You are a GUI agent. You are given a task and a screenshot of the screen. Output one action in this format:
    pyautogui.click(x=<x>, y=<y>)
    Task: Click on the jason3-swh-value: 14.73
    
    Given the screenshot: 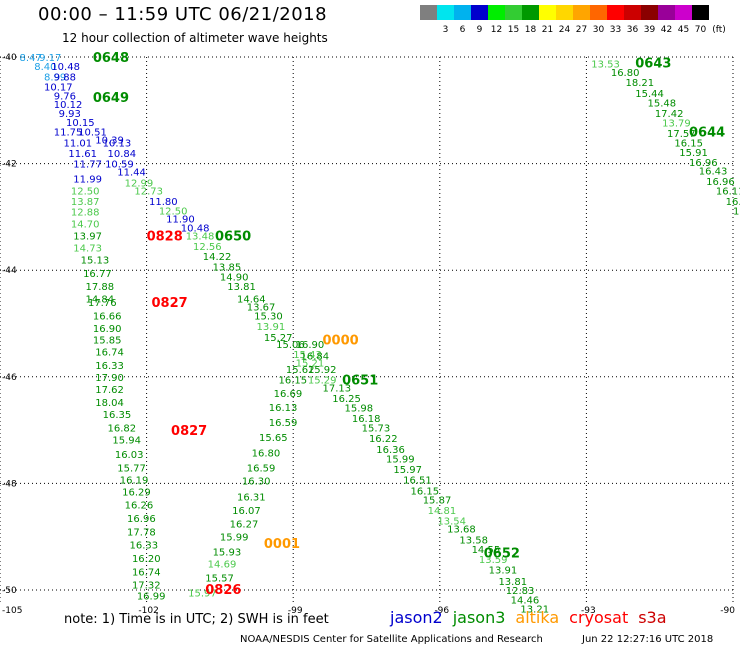 What is the action you would take?
    pyautogui.click(x=87, y=248)
    